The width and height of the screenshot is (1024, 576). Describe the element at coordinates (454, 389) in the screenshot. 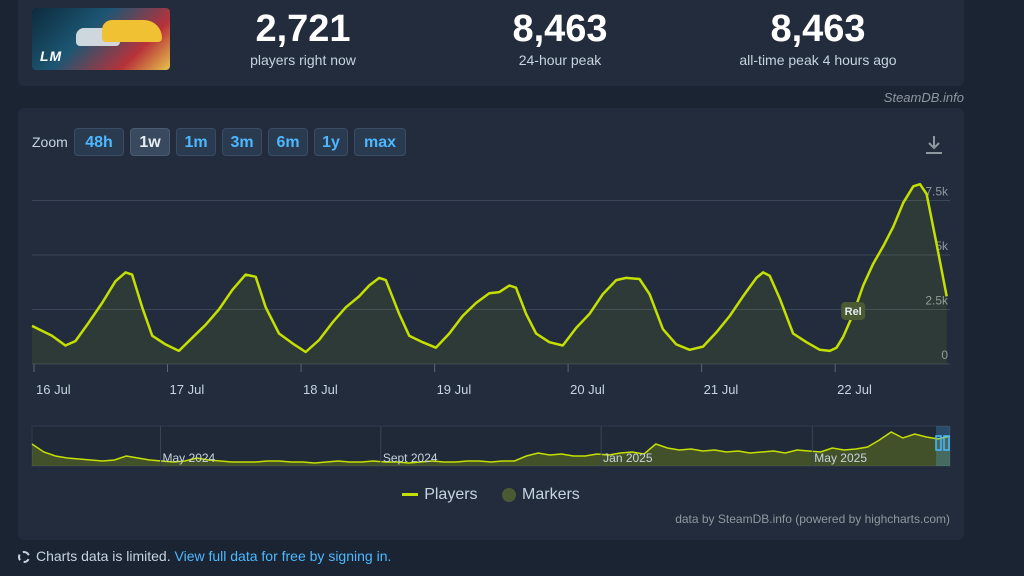

I see `x-tick-label: 19 Jul` at that location.